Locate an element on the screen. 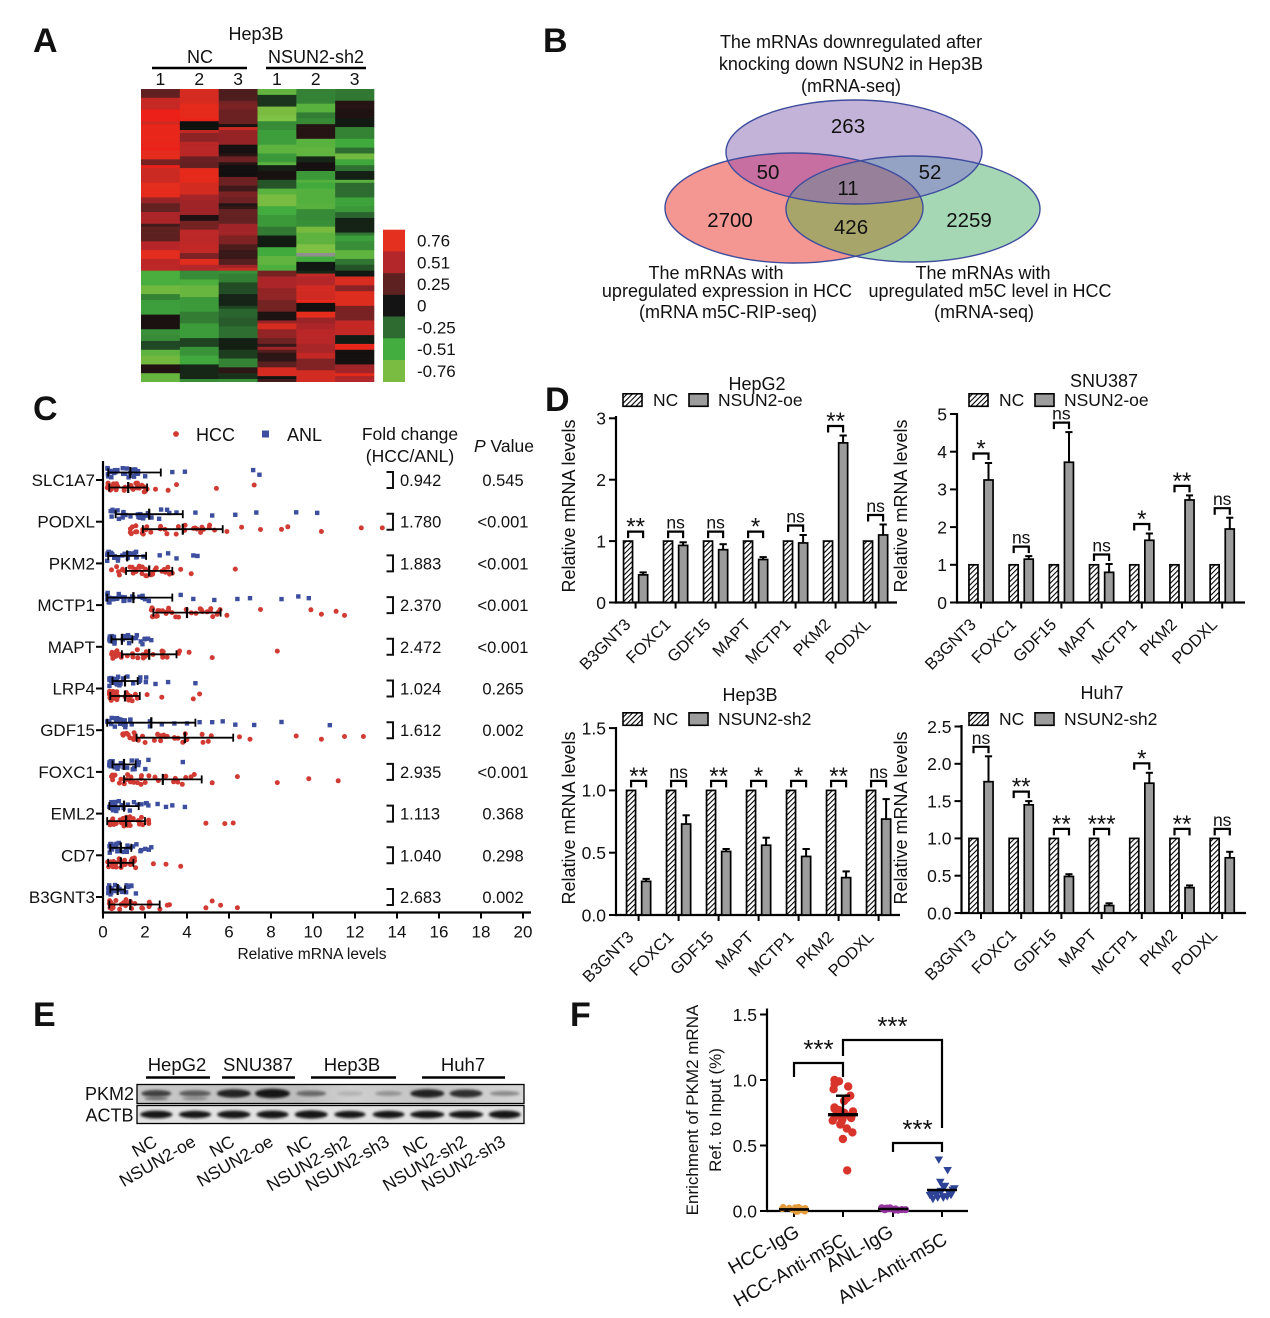 Image resolution: width=1270 pixels, height=1318 pixels. svg-text: A is located at coordinates (45, 41).